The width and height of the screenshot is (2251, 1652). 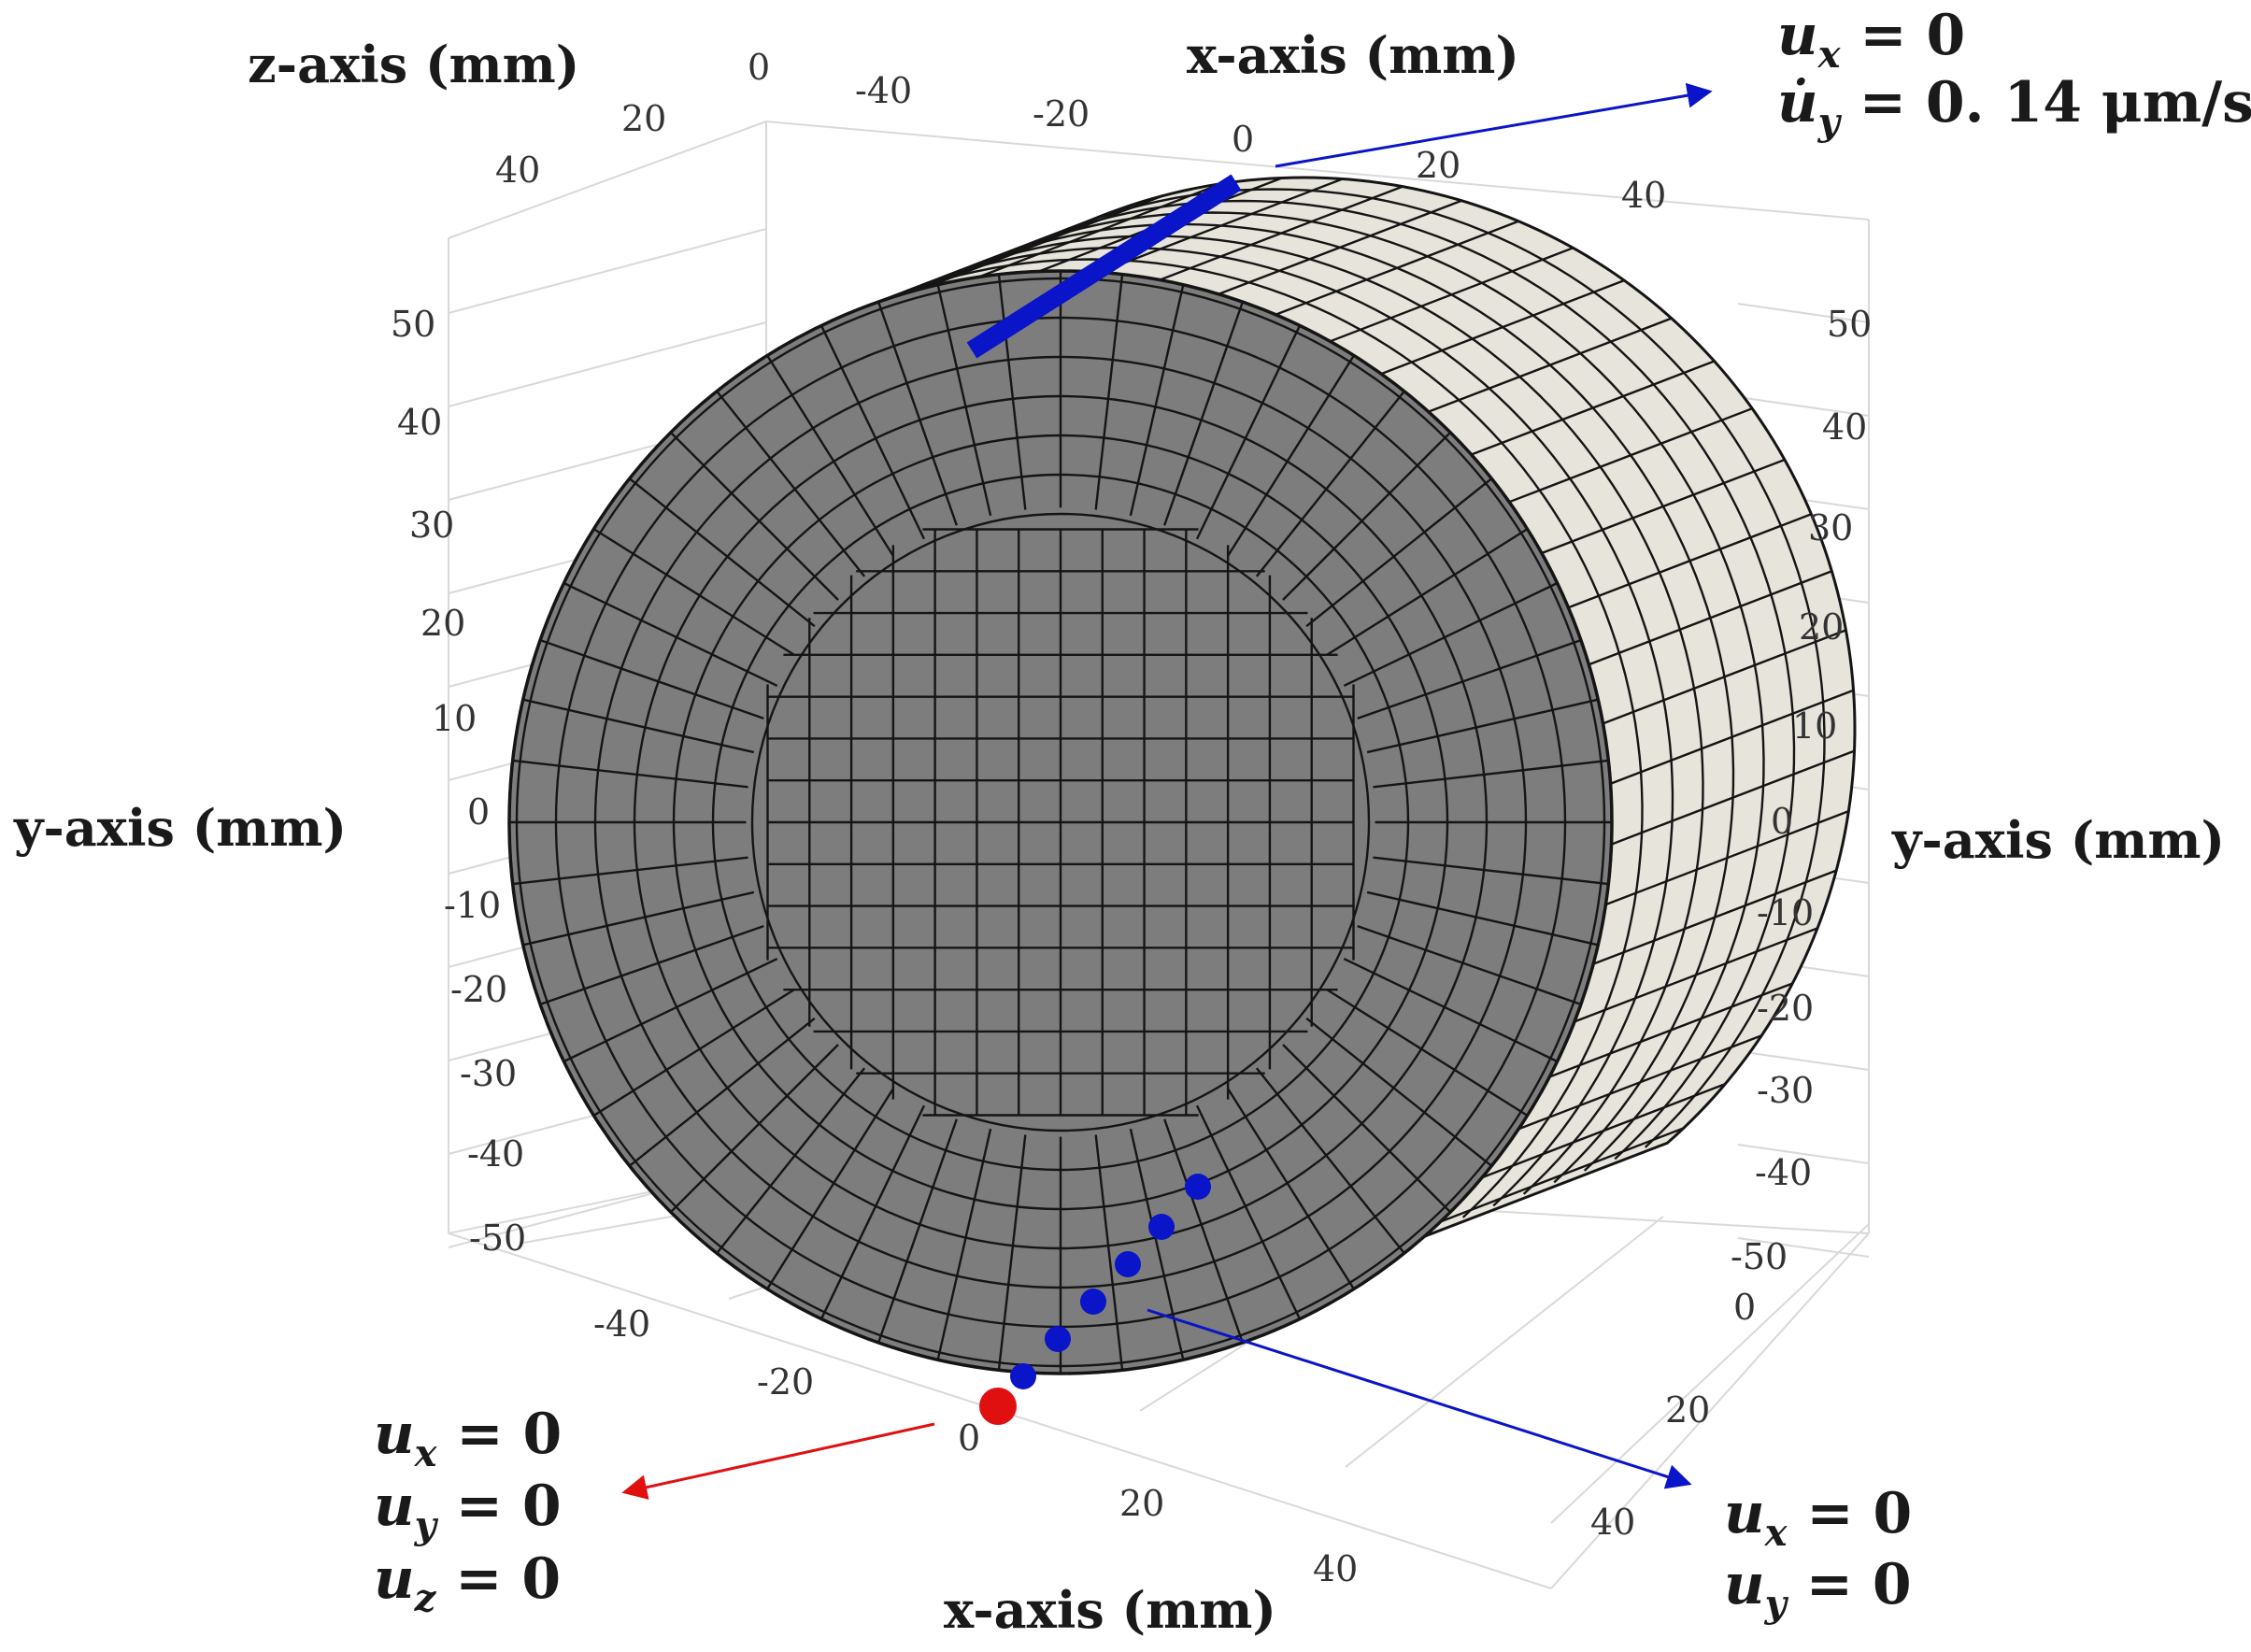 I want to click on x-tick-label-top: -40, so click(x=884, y=90).